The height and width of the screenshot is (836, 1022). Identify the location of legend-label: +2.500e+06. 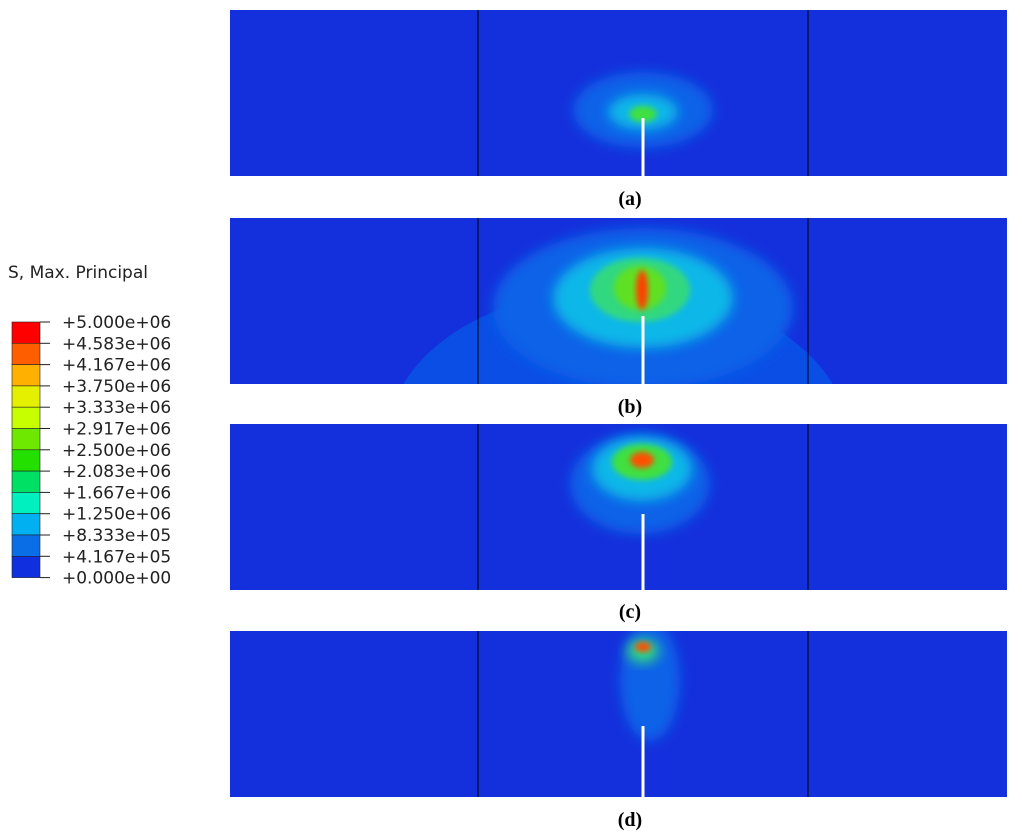
(116, 451).